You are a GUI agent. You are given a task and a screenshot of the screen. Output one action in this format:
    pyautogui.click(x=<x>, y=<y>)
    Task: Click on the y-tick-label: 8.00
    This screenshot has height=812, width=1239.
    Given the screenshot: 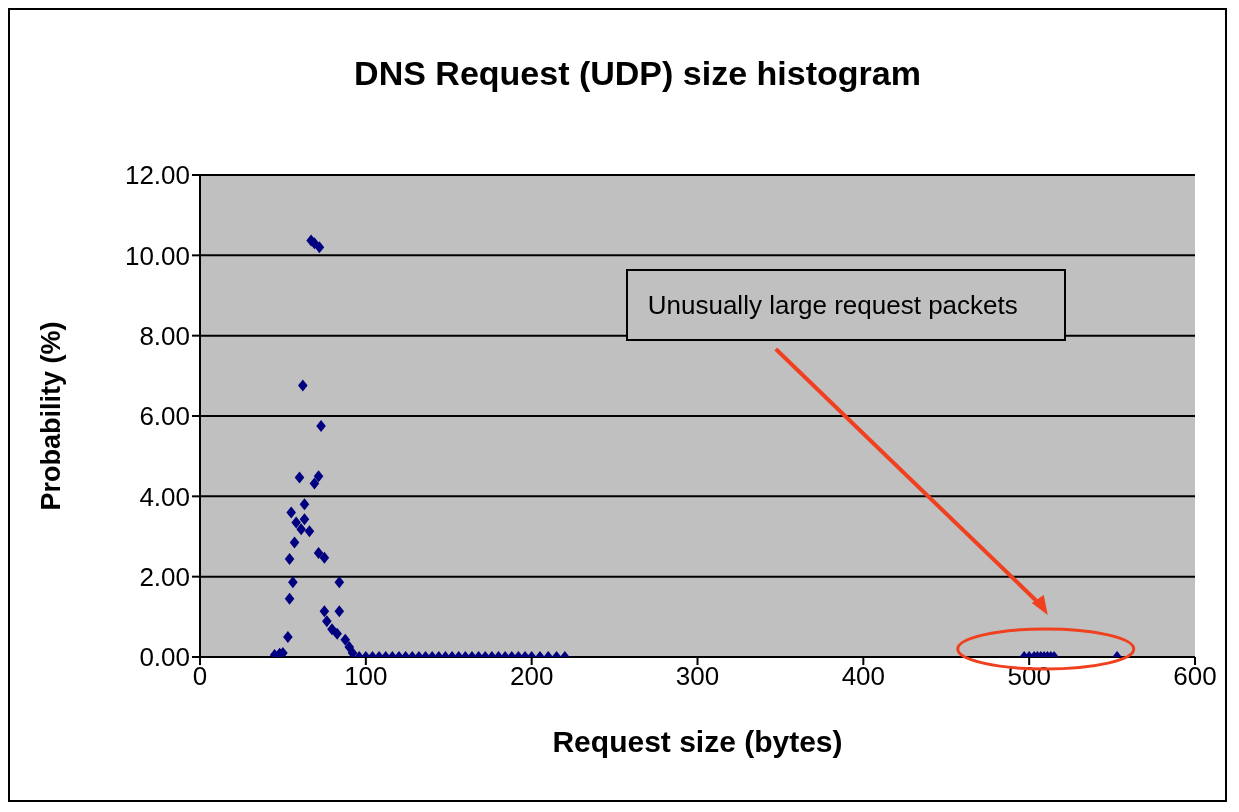 What is the action you would take?
    pyautogui.click(x=164, y=335)
    